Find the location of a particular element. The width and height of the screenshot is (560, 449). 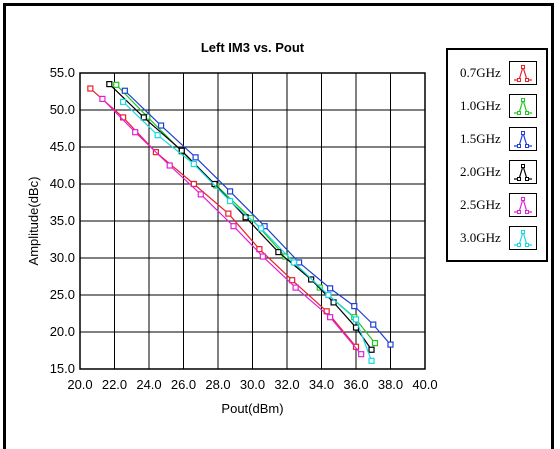

legend-label: 2.5GHz is located at coordinates (480, 204).